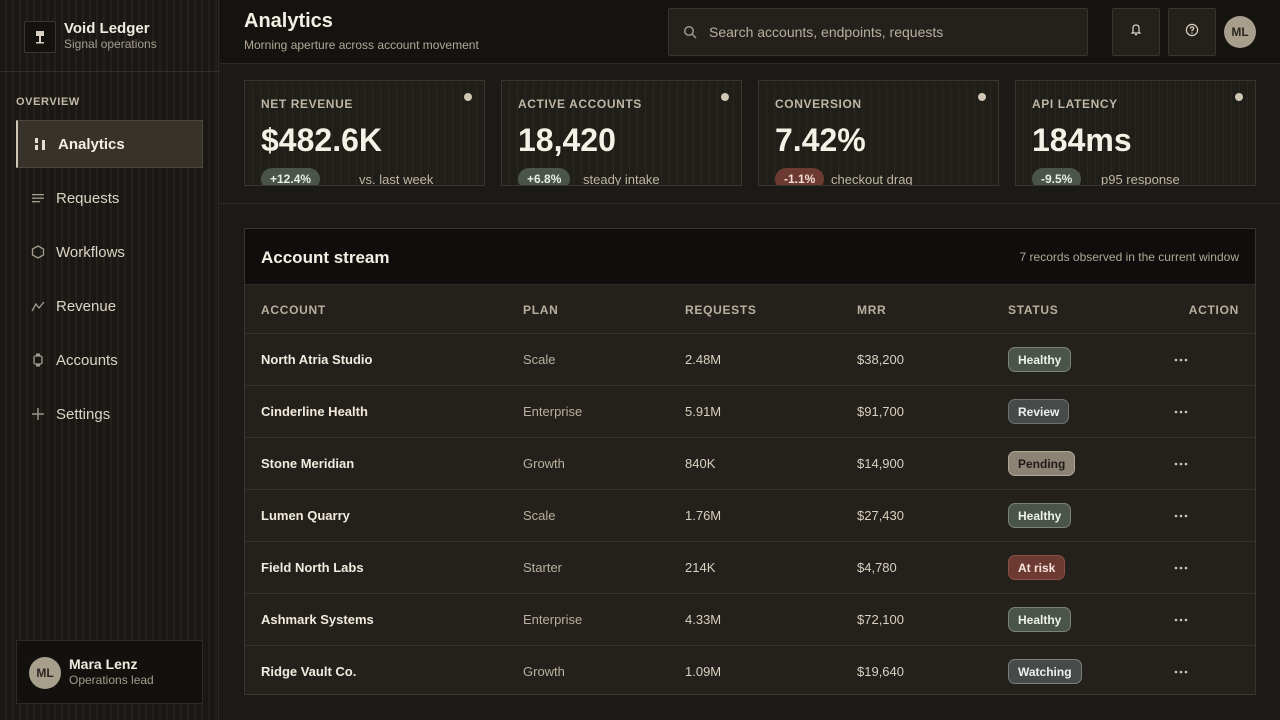  I want to click on mrr-cell: $14,900, so click(880, 463).